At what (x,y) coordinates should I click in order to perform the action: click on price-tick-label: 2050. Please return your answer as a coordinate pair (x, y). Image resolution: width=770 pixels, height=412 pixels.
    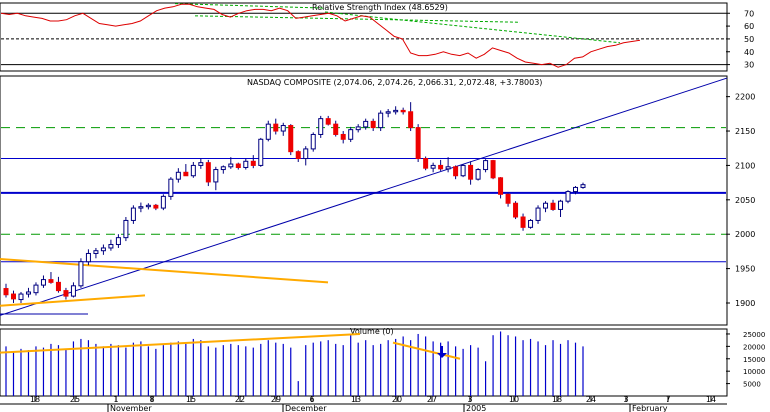
    Looking at the image, I should click on (745, 200).